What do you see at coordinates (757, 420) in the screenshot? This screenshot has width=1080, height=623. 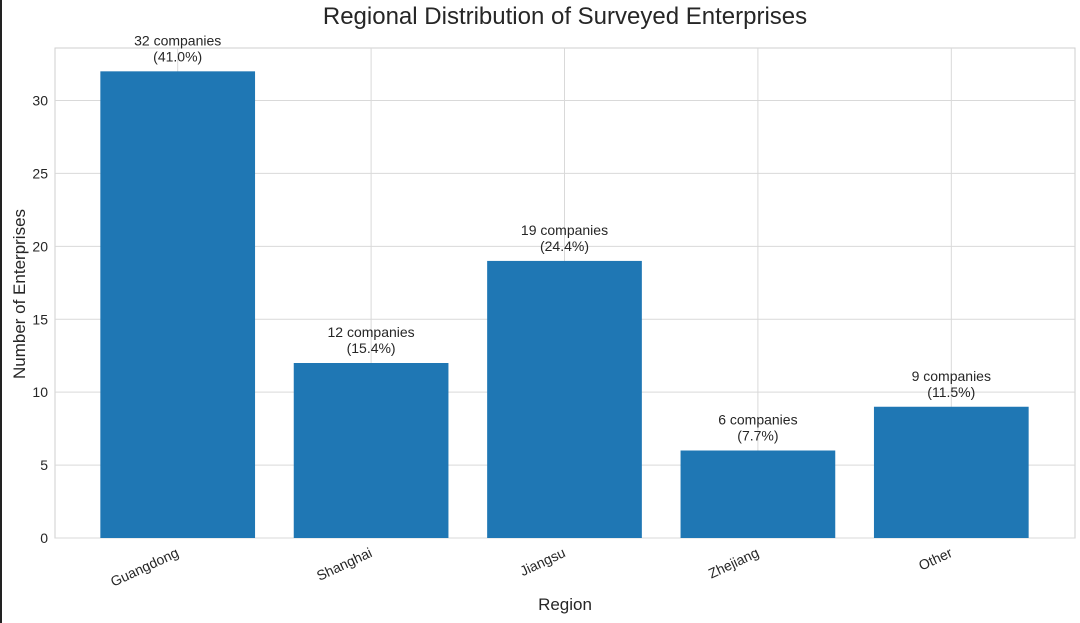 I see `bar-count-label: 6 companies` at bounding box center [757, 420].